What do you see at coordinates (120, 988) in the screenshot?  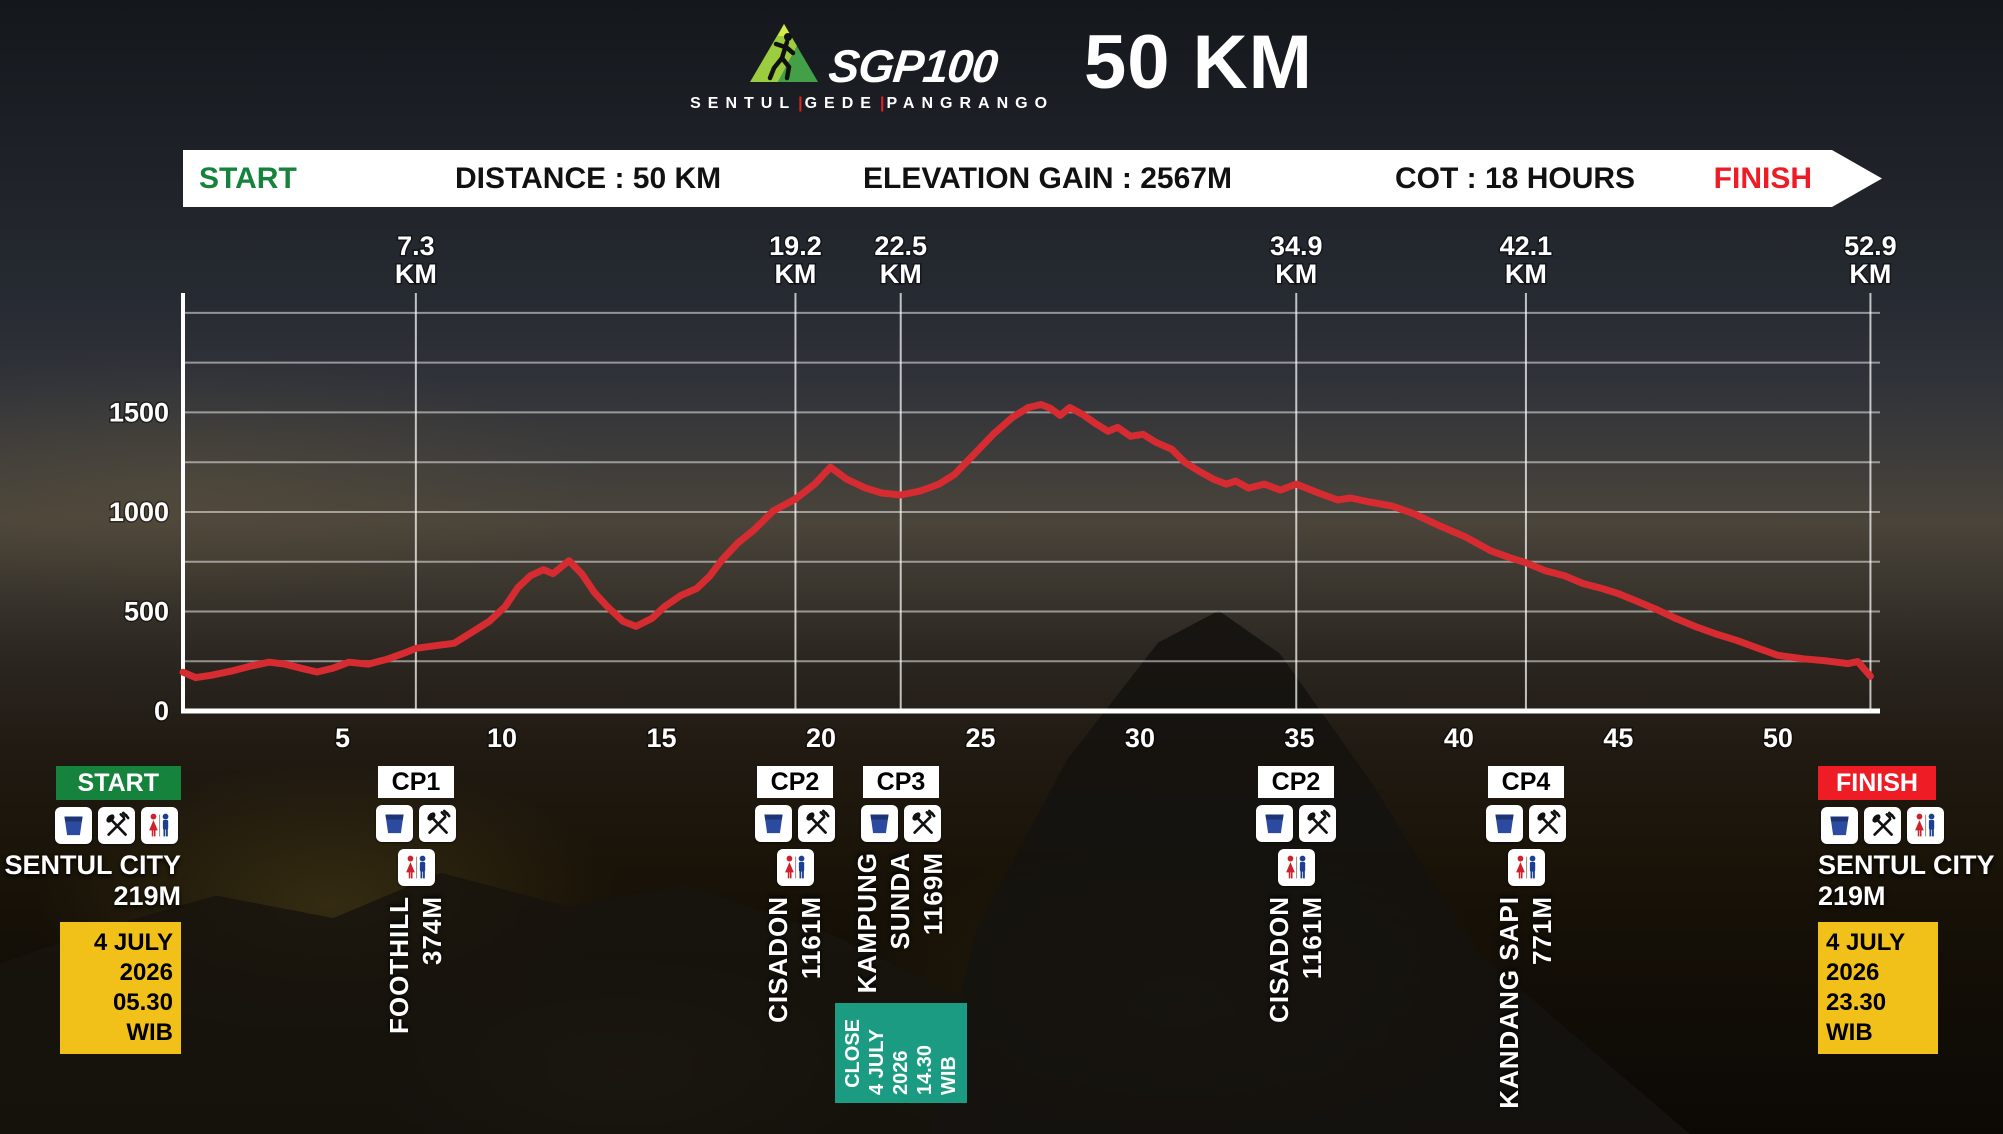 I see `start-time-box: 4 JULY 2026 05.30 WIB` at bounding box center [120, 988].